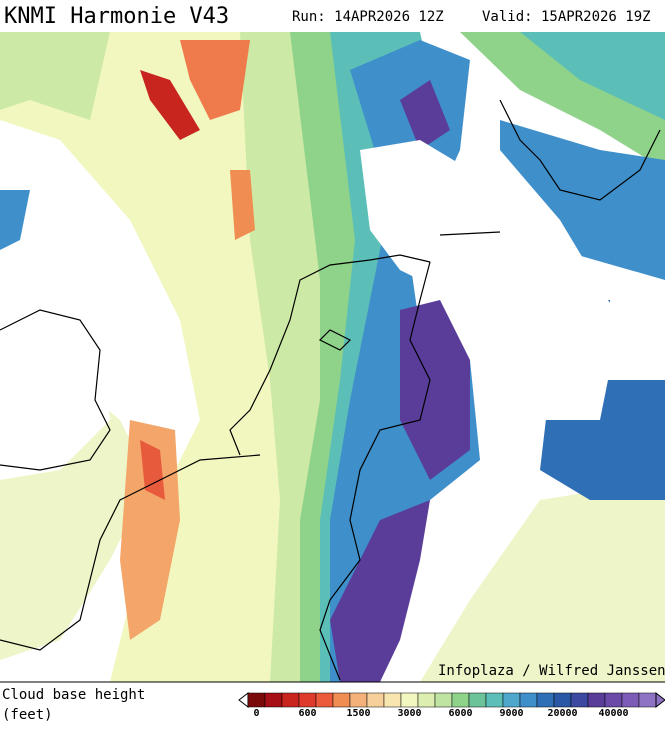 The height and width of the screenshot is (735, 665). Describe the element at coordinates (460, 713) in the screenshot. I see `colorbar-label: 6000` at that location.